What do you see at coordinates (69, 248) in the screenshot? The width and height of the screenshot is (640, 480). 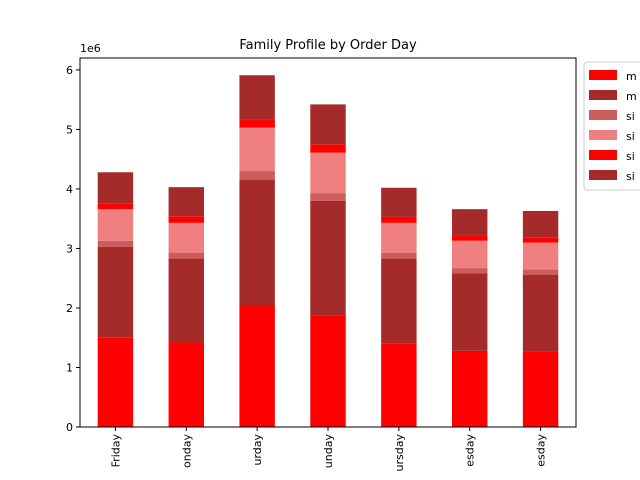 I see `y-tick-label: 3` at bounding box center [69, 248].